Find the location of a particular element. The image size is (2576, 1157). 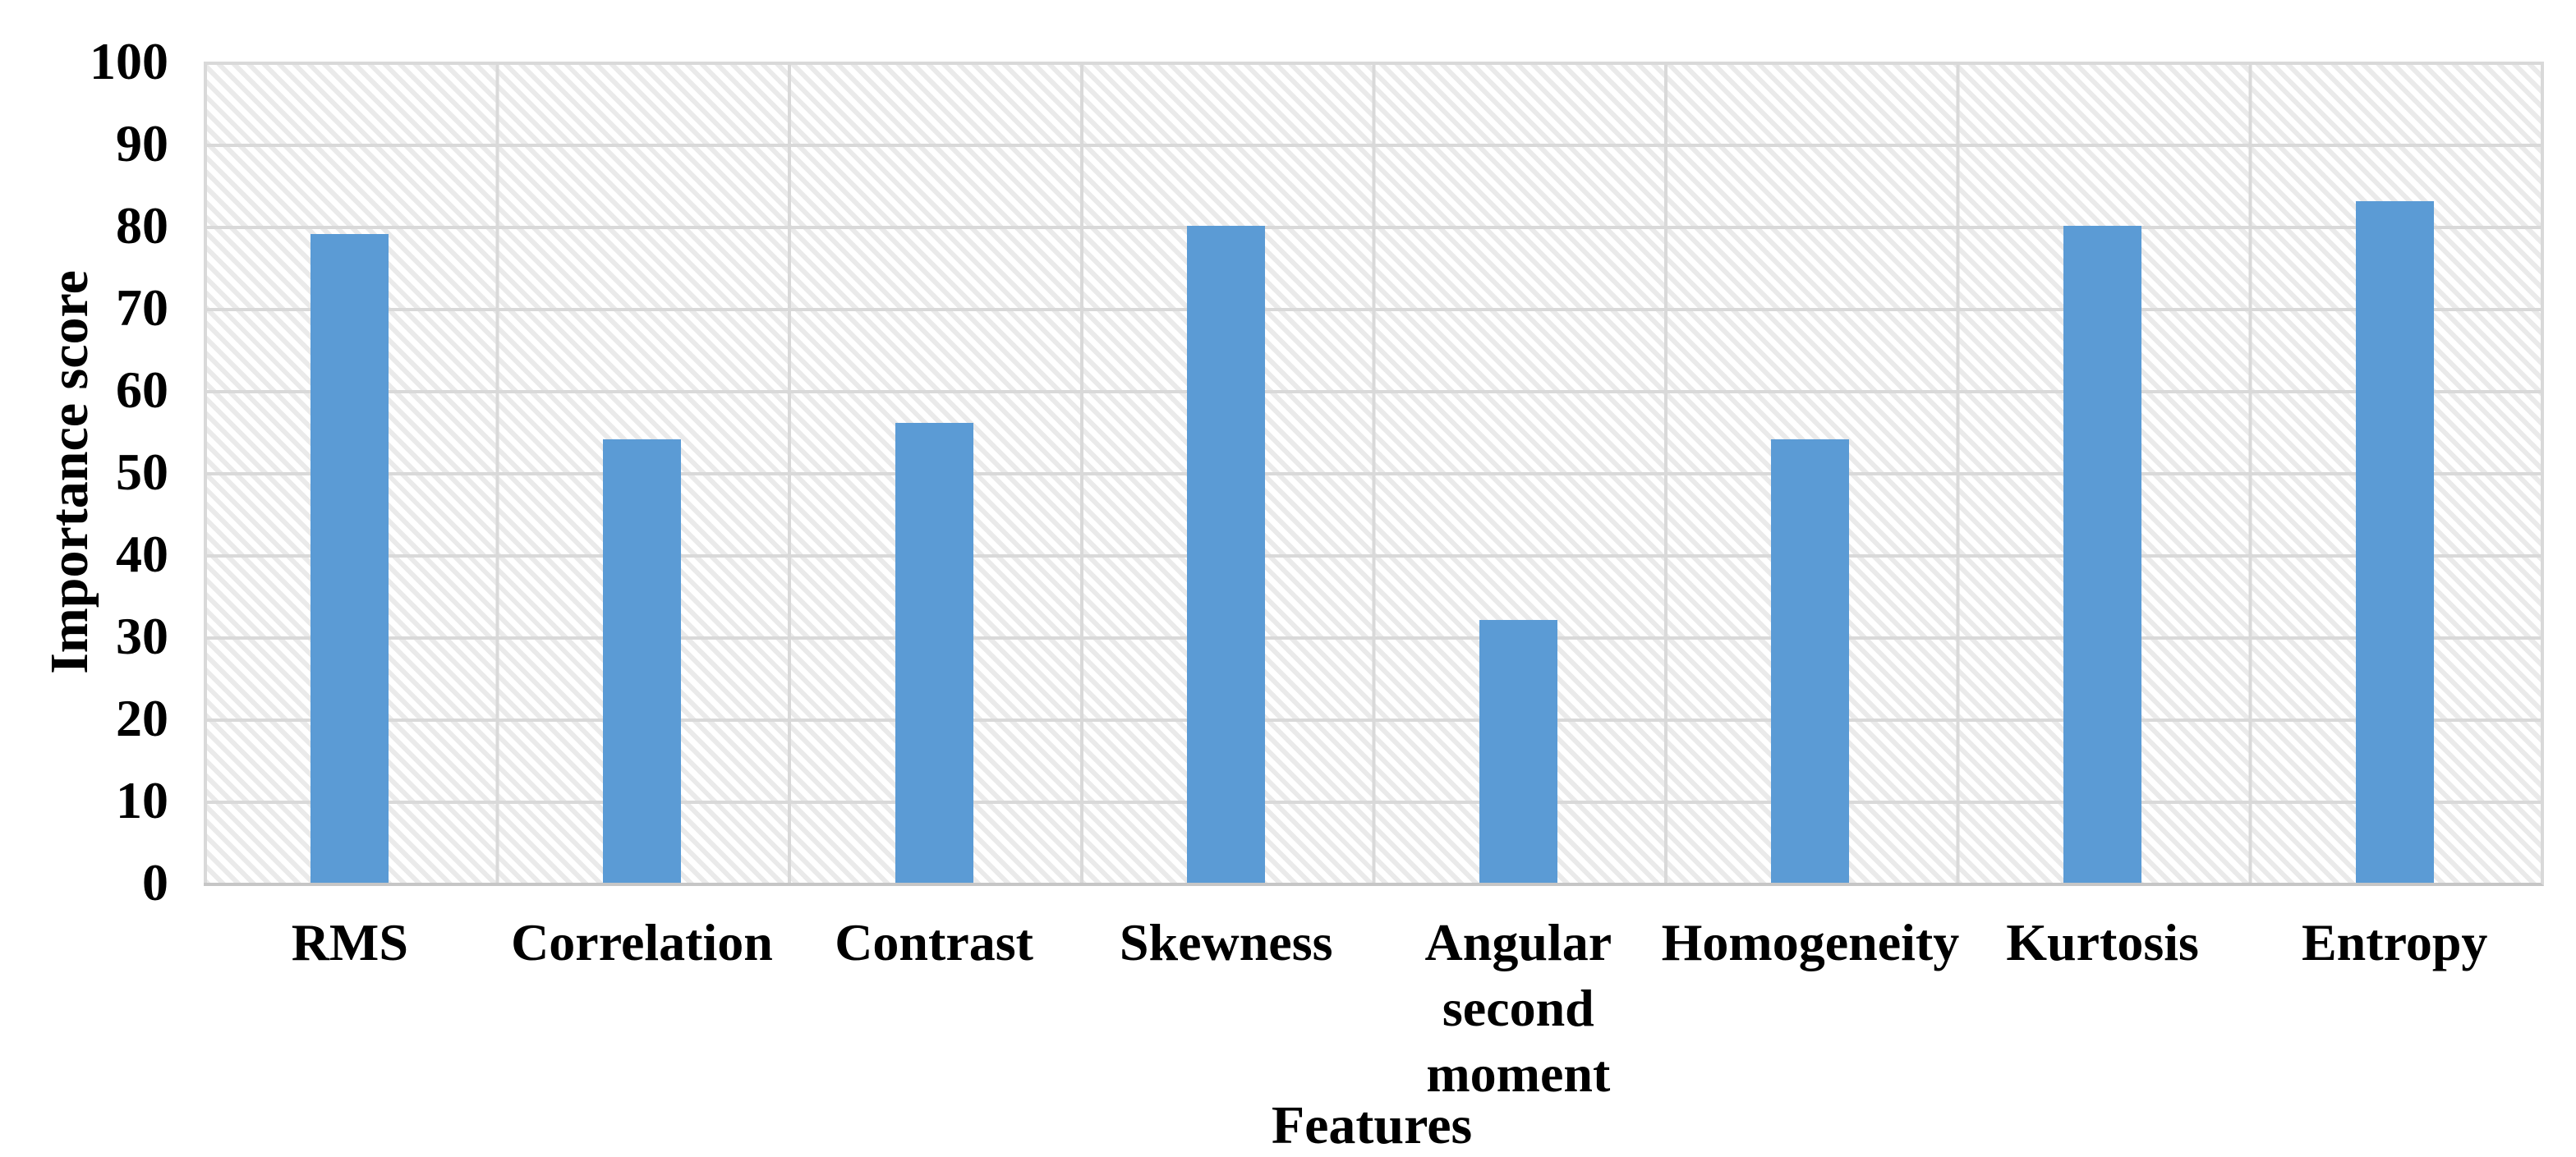

bar-rms is located at coordinates (349, 558).